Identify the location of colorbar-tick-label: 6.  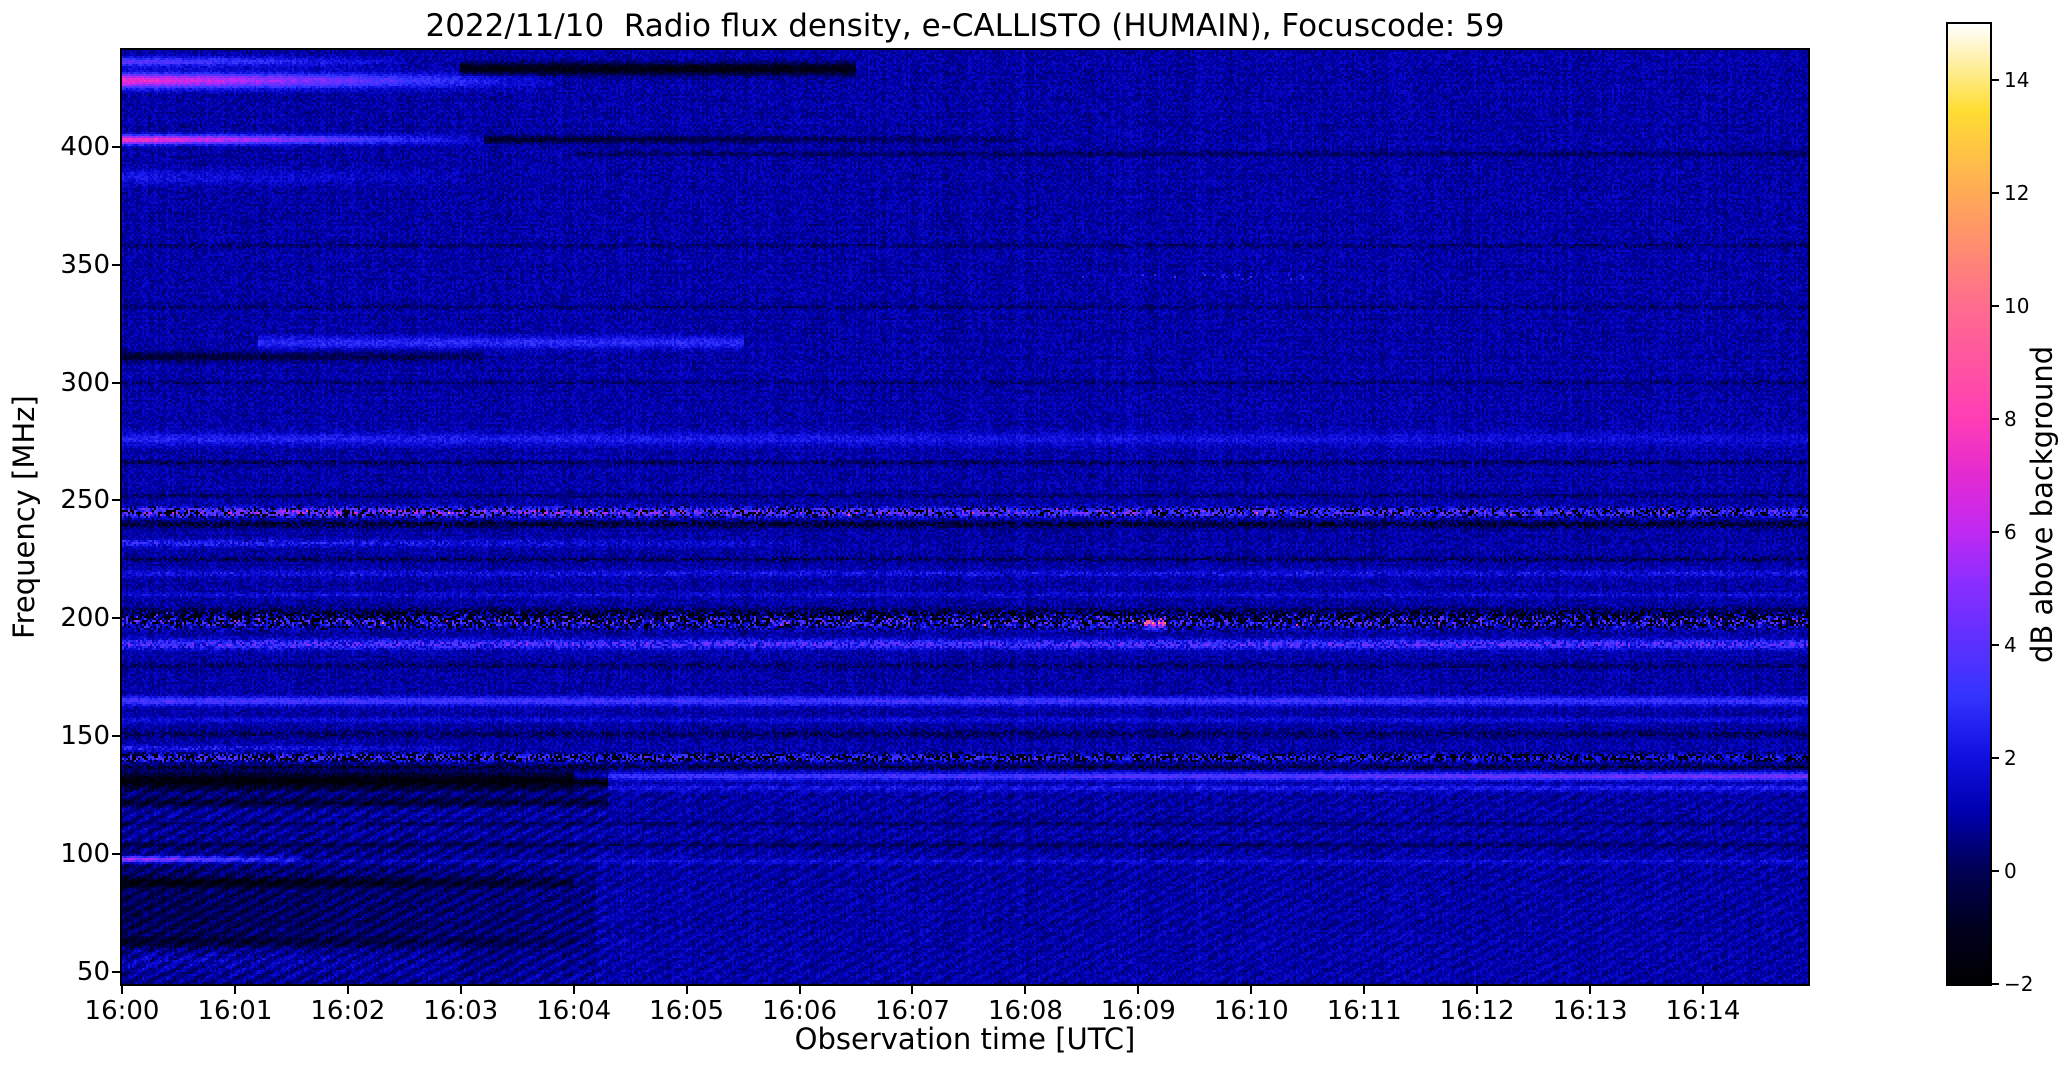
(2010, 532).